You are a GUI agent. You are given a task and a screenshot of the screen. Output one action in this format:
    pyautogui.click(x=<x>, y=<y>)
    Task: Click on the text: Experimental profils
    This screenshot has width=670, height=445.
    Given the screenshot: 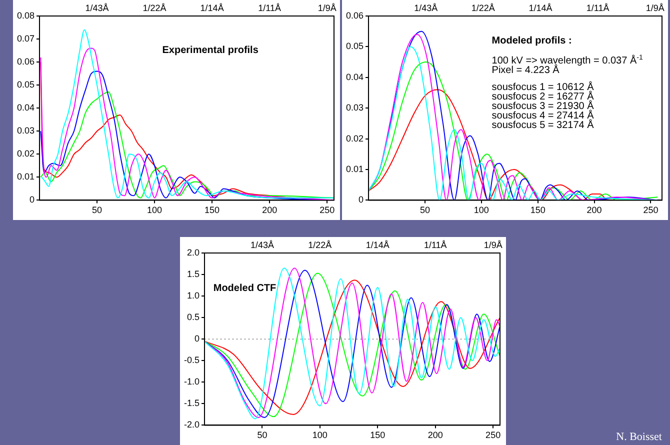 What is the action you would take?
    pyautogui.click(x=210, y=50)
    